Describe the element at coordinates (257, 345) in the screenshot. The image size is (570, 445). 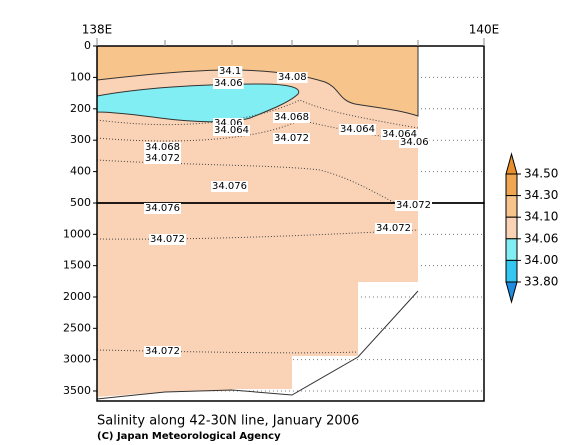
I see `bottom-topography` at that location.